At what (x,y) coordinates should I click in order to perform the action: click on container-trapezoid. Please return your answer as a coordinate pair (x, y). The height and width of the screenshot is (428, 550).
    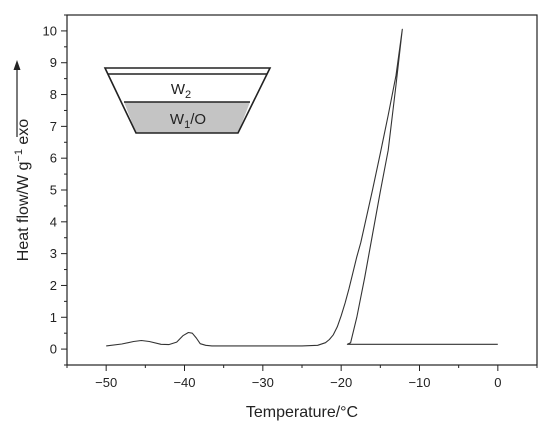
    Looking at the image, I should click on (187, 100).